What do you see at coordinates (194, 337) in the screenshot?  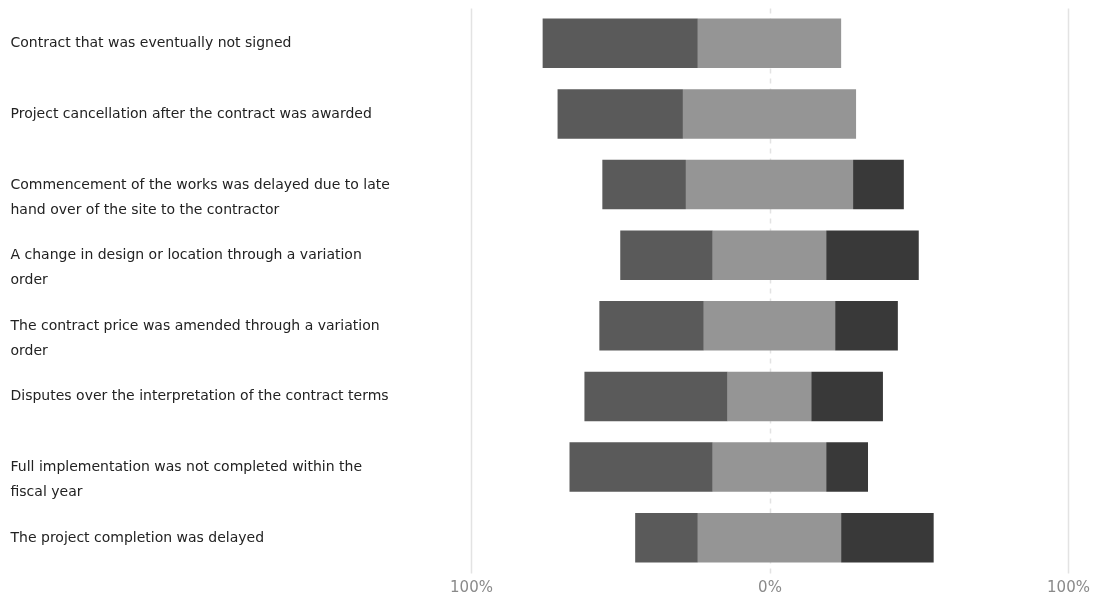 I see `y-tick-label: The contract price was amended through a variation order` at bounding box center [194, 337].